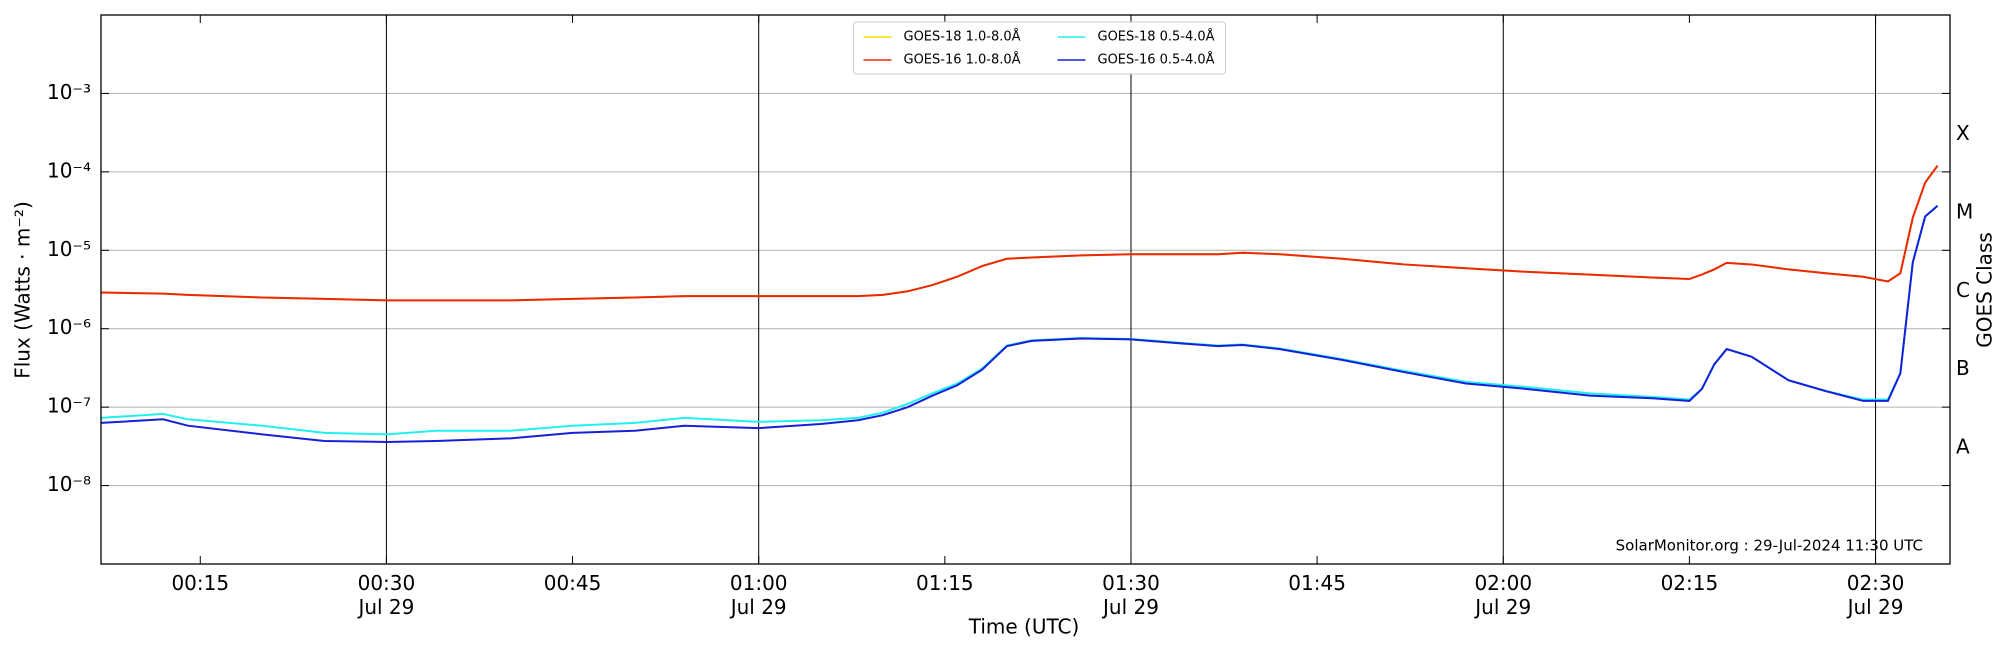 This screenshot has height=654, width=2000. What do you see at coordinates (69, 170) in the screenshot?
I see `y-tick-label: 10⁻⁴` at bounding box center [69, 170].